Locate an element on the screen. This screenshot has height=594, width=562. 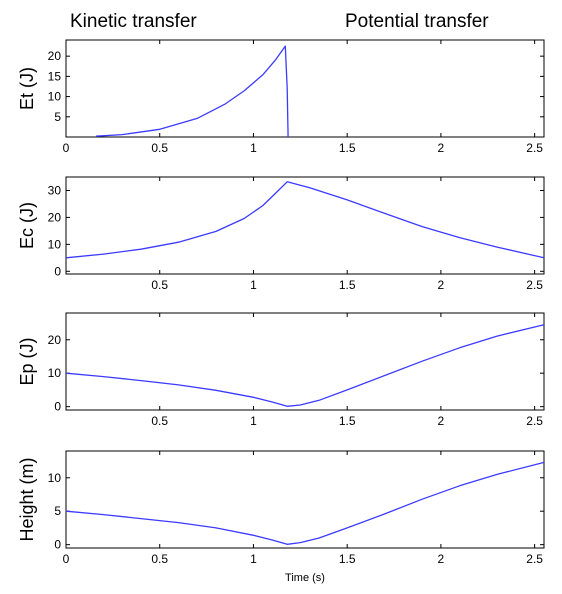
y-axis-label: Ep (J) is located at coordinates (27, 361).